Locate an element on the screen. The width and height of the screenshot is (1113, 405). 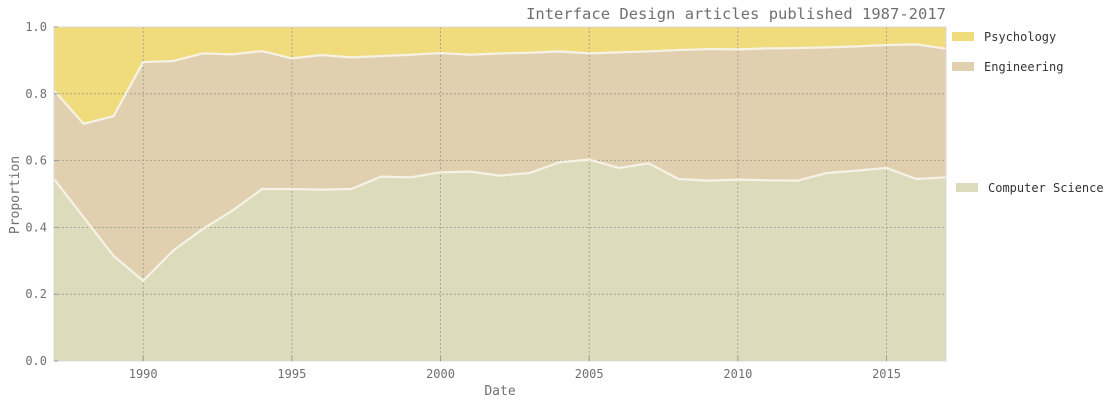
legend-label-psychology: Psychology is located at coordinates (1020, 37).